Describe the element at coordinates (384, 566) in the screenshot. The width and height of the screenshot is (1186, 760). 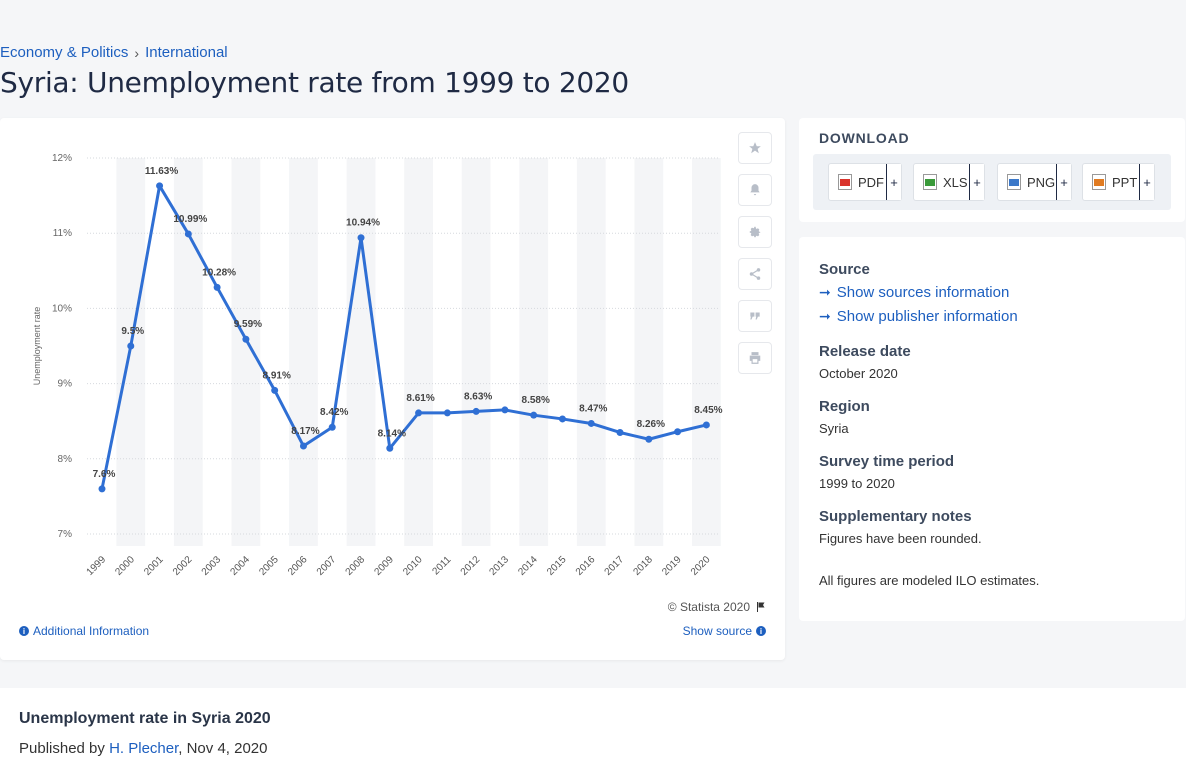
I see `x-tick-label: 2009` at that location.